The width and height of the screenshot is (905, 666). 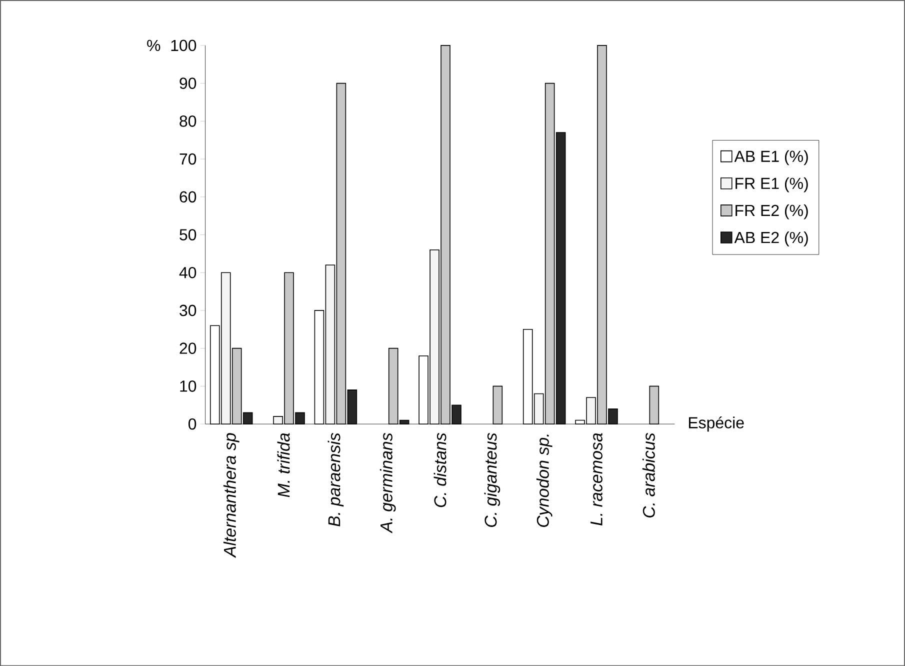 I want to click on y-tick-label: 100, so click(x=183, y=45).